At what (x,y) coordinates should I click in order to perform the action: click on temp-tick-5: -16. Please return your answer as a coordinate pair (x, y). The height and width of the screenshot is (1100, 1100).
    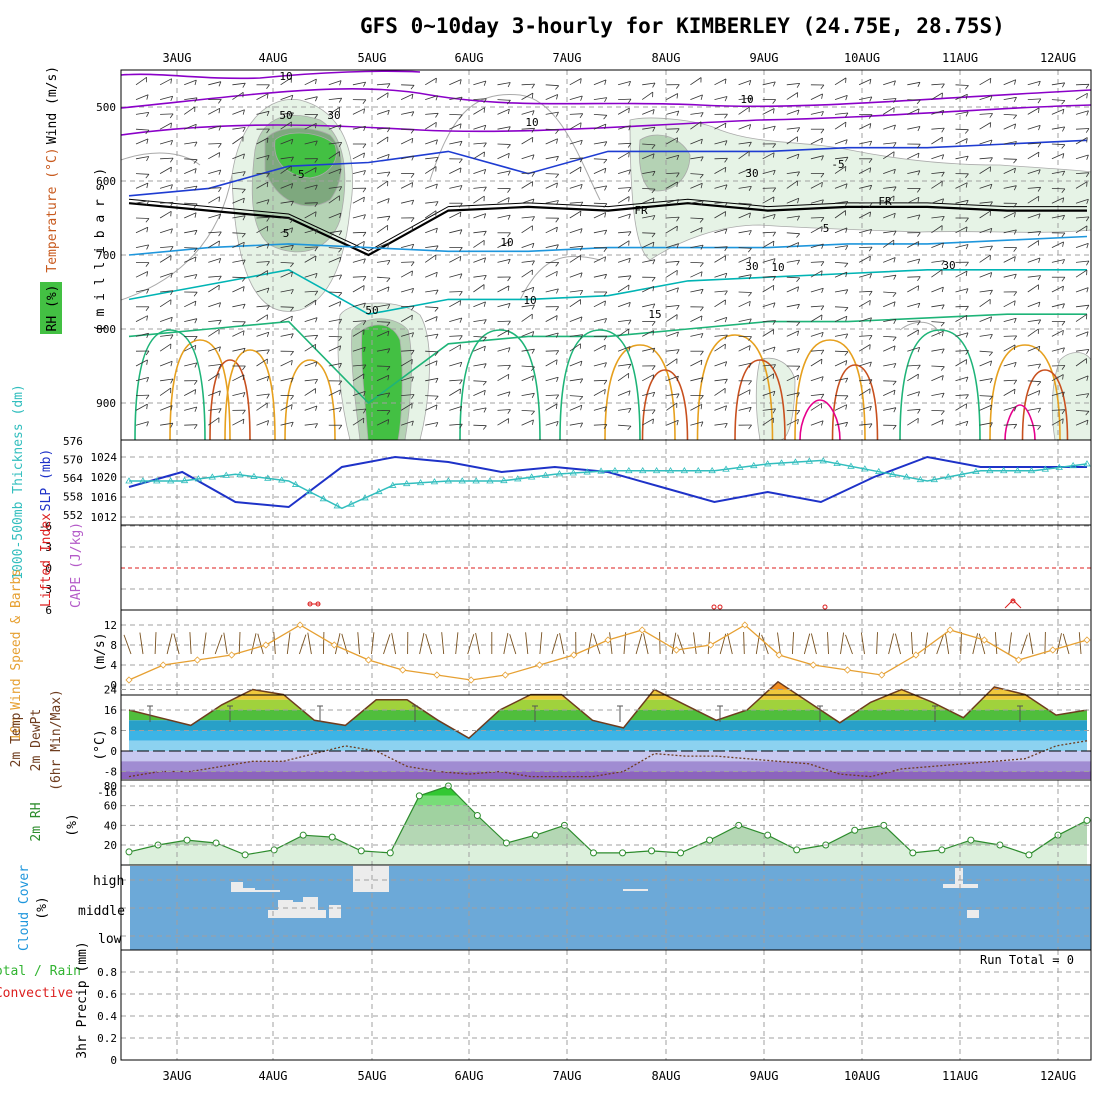
    Looking at the image, I should click on (107, 792).